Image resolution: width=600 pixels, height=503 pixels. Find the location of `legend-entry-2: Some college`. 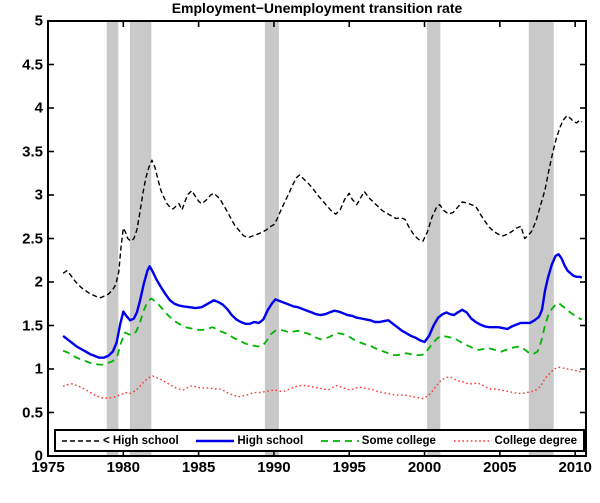

legend-entry-2: Some college is located at coordinates (378, 440).